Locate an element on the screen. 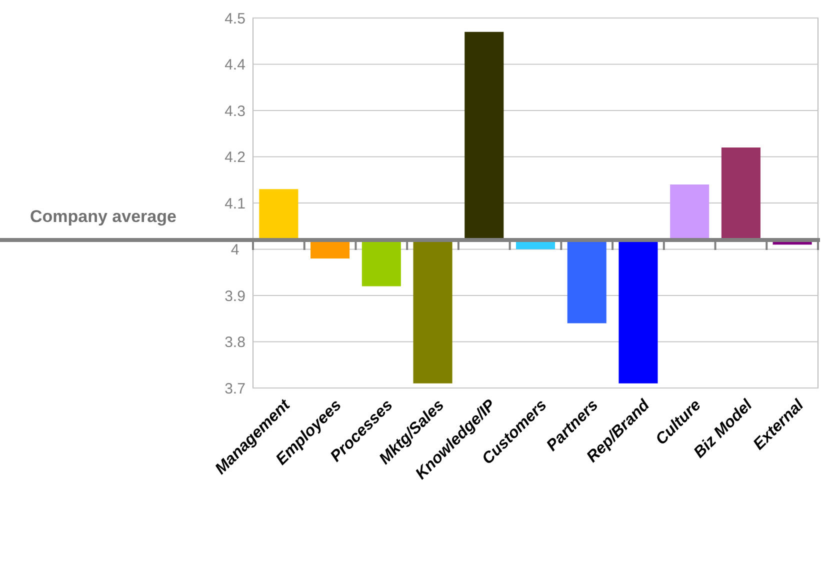 Image resolution: width=825 pixels, height=563 pixels. y-tick-label: 3.8 is located at coordinates (235, 342).